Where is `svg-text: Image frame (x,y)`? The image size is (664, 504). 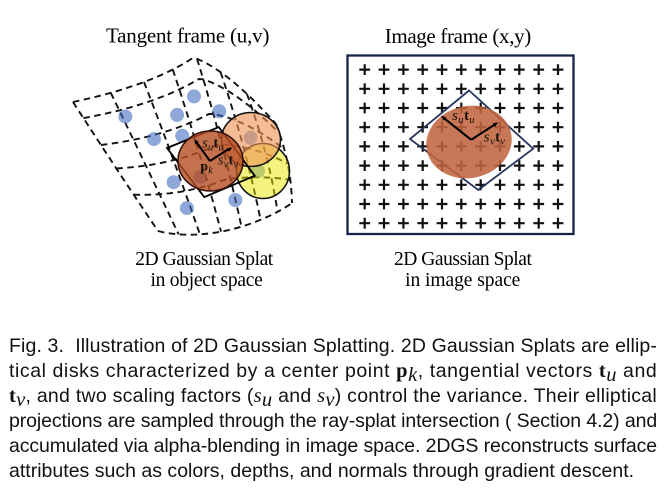
svg-text: Image frame (x,y) is located at coordinates (458, 36).